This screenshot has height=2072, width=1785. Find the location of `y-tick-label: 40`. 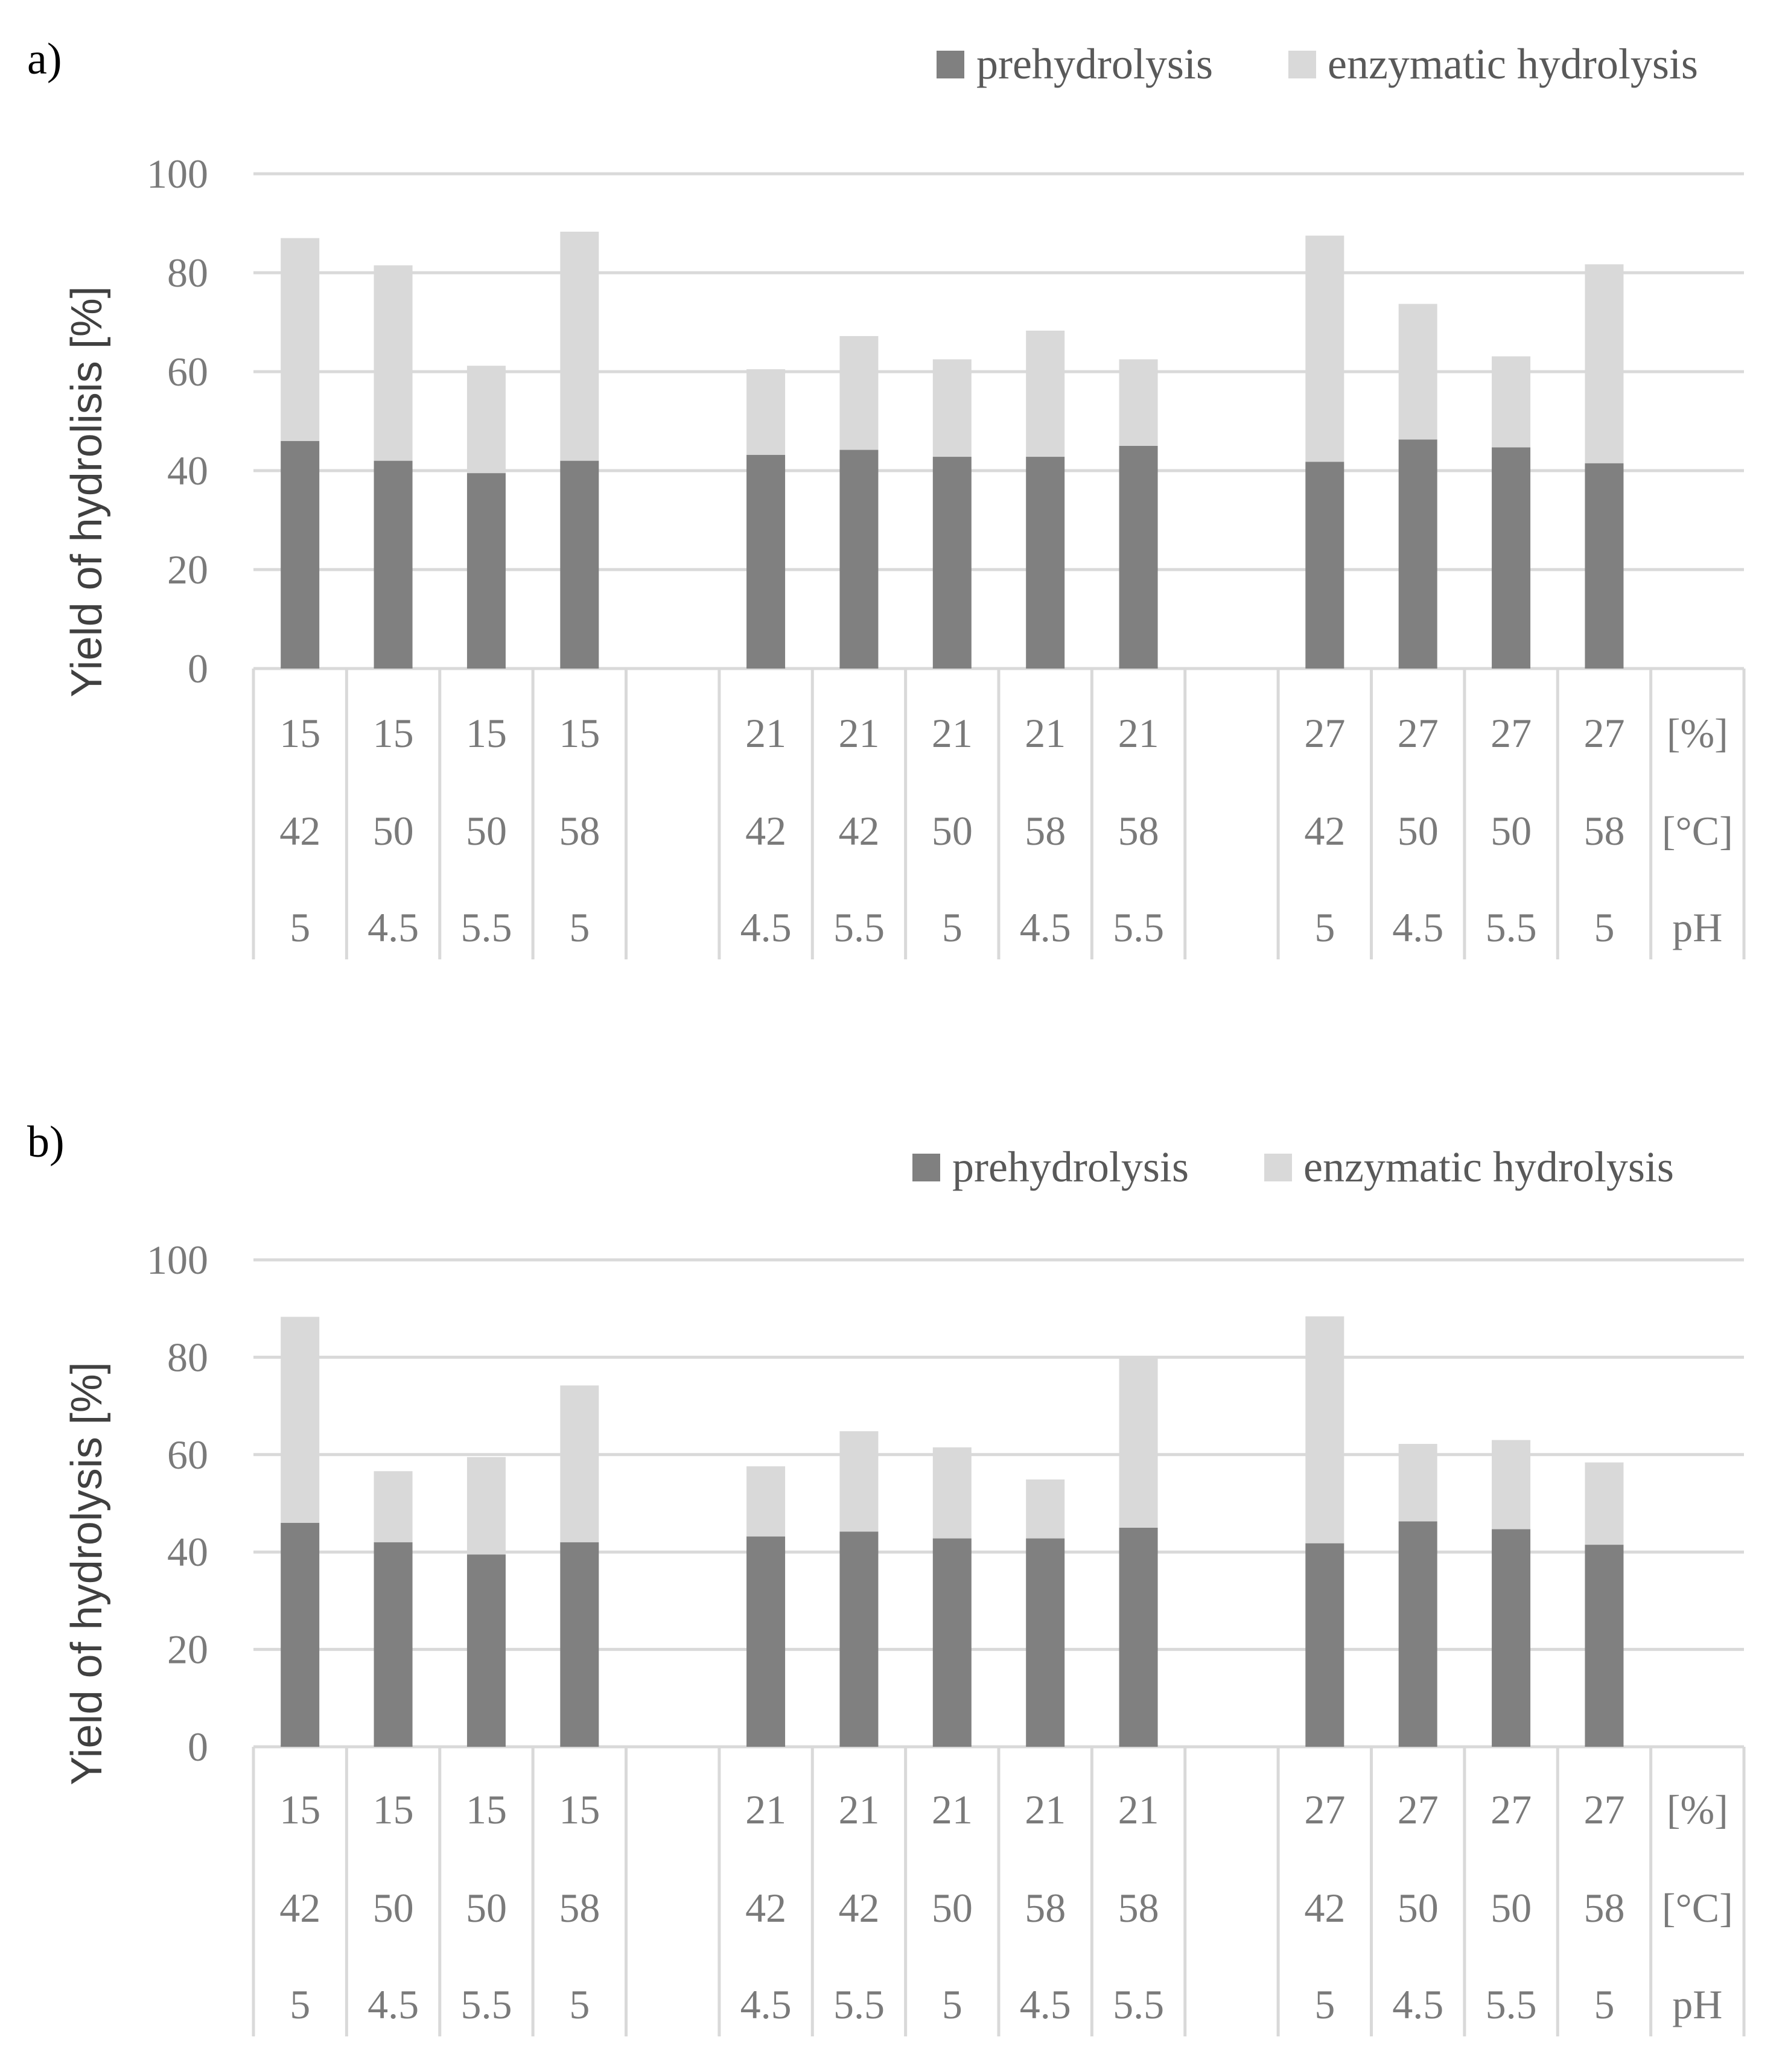

y-tick-label: 40 is located at coordinates (187, 471).